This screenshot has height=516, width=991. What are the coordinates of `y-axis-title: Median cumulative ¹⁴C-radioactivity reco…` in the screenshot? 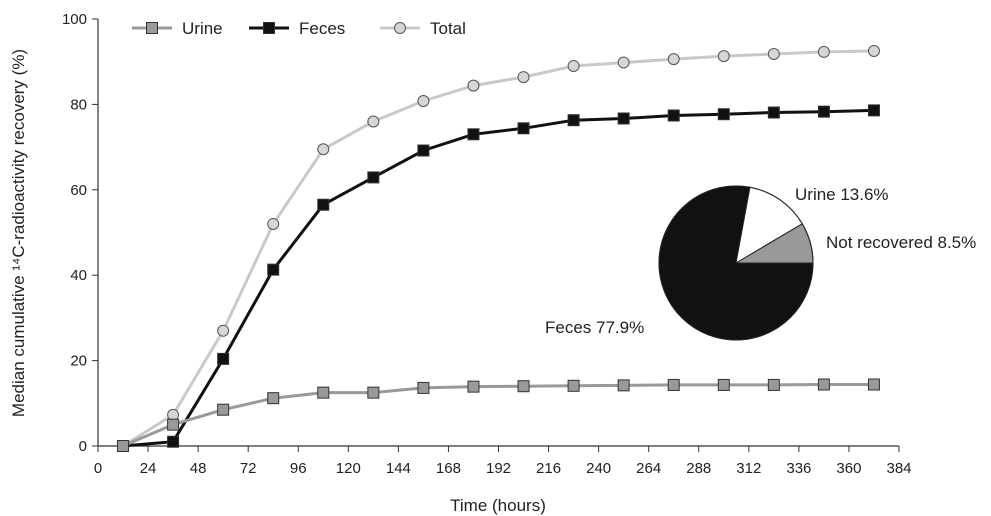 It's located at (18, 233).